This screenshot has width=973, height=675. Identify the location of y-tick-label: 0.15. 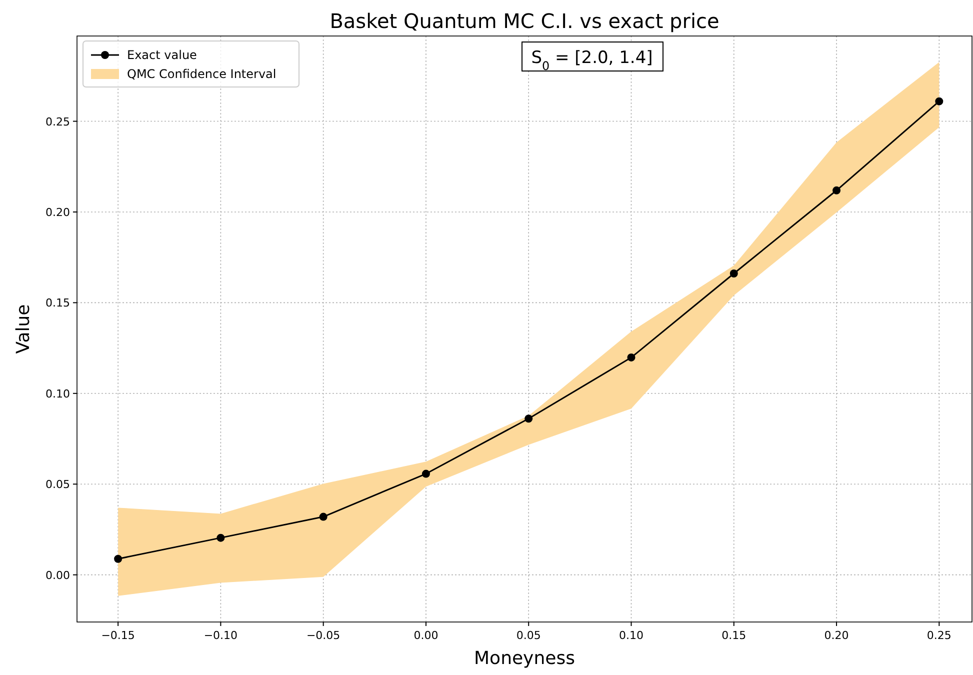
(58, 303).